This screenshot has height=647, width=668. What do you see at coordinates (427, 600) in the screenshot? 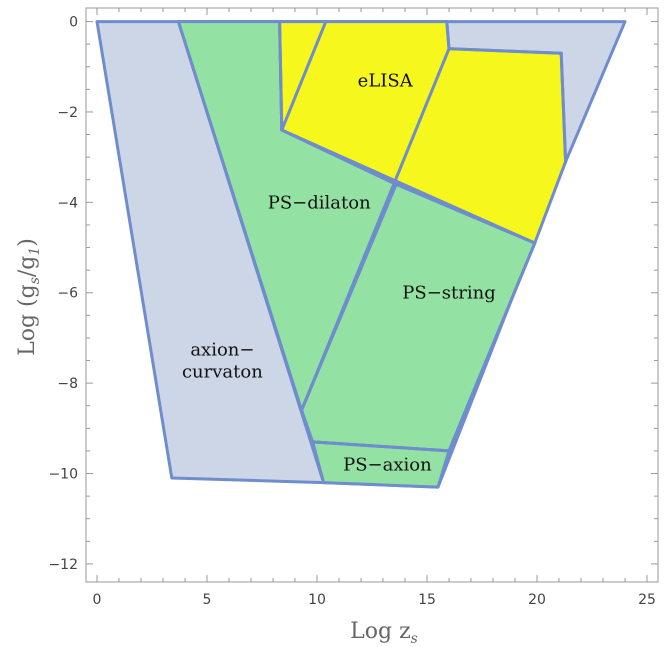
I see `x-tick-label: 15` at bounding box center [427, 600].